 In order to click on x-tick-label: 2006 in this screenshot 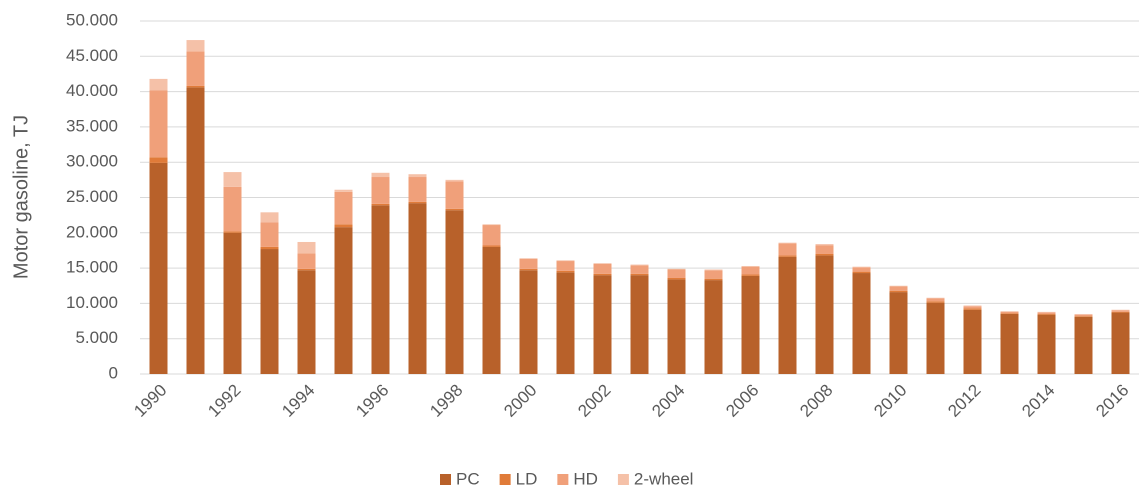, I will do `click(742, 401)`.